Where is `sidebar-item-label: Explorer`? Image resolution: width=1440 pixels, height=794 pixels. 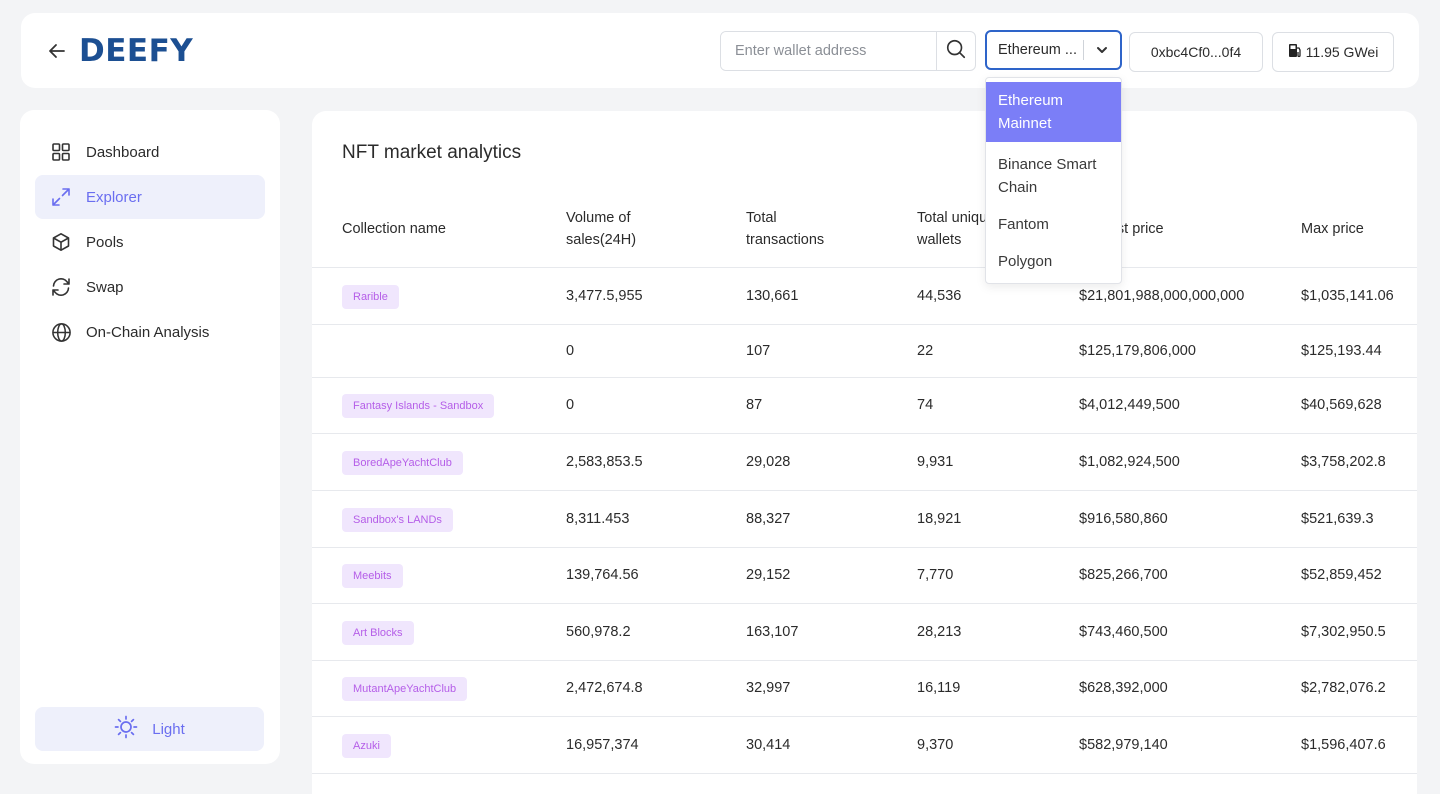 sidebar-item-label: Explorer is located at coordinates (114, 197).